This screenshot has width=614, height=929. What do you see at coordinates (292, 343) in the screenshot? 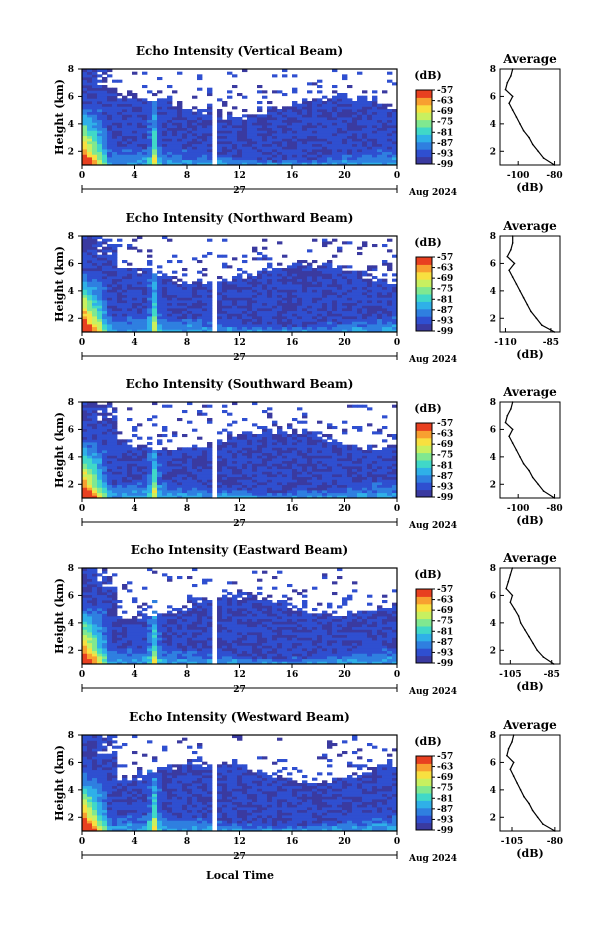
I see `x-tick-label: 16` at bounding box center [292, 343].